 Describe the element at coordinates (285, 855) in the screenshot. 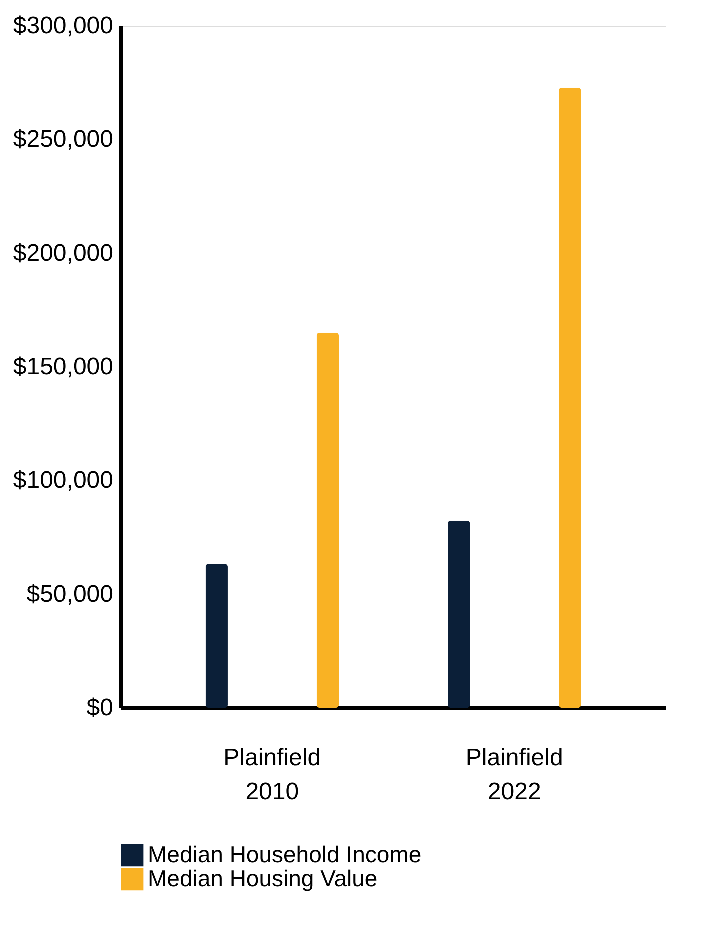

I see `legend-label: Median Household Income` at that location.